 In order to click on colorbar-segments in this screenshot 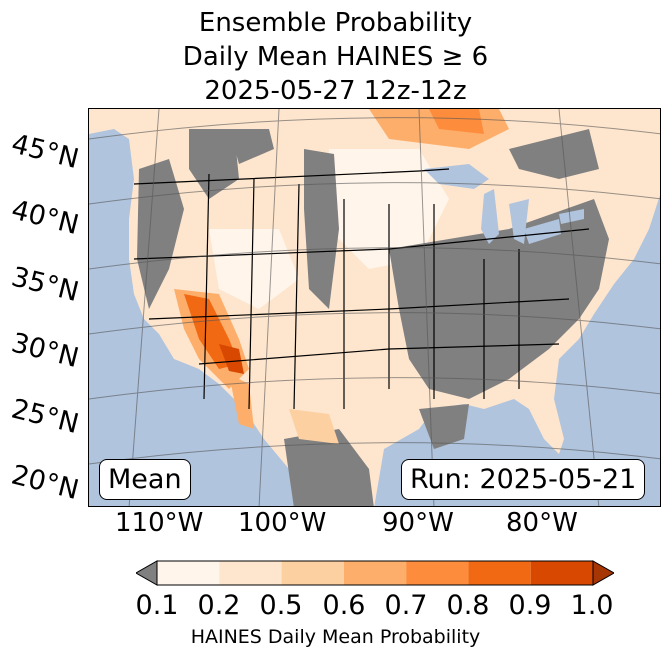, I will do `click(375, 573)`.